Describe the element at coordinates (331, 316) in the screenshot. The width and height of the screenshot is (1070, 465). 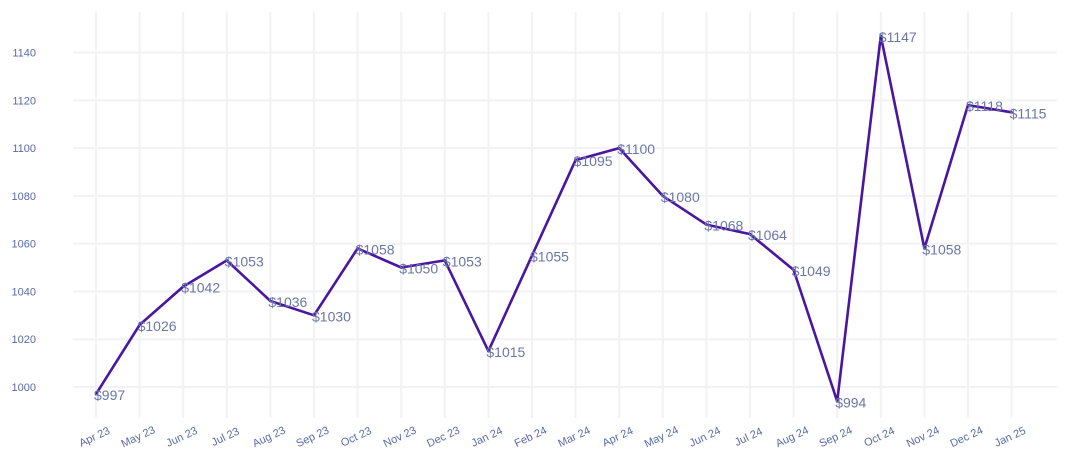
I see `data-label: $1030` at that location.